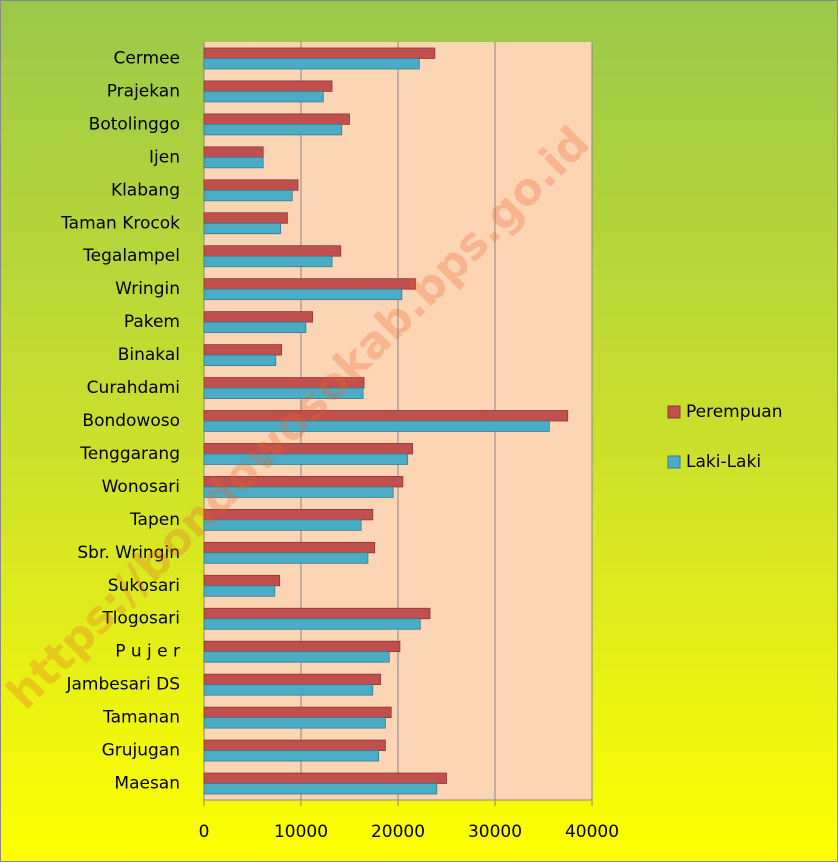 The width and height of the screenshot is (838, 862). Describe the element at coordinates (131, 421) in the screenshot. I see `y-tick-label: Bondowoso` at that location.